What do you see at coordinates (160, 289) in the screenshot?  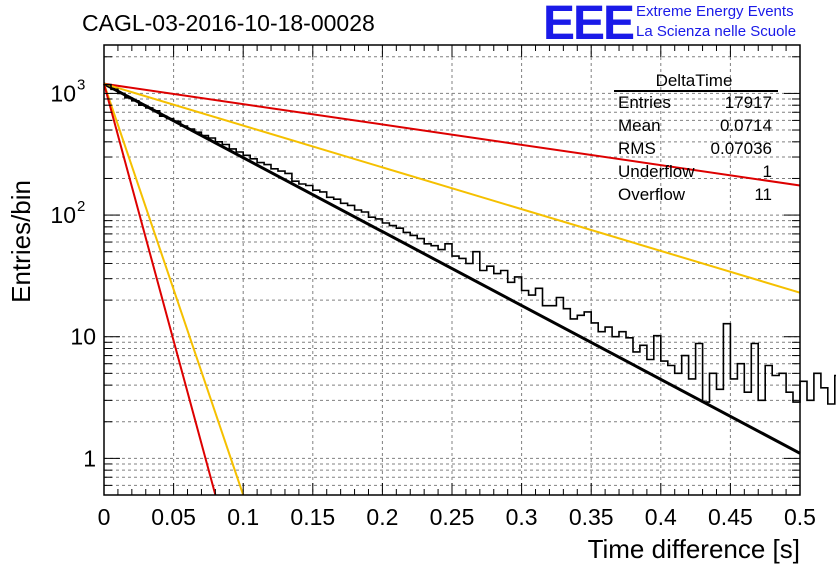 I see `red-curve` at bounding box center [160, 289].